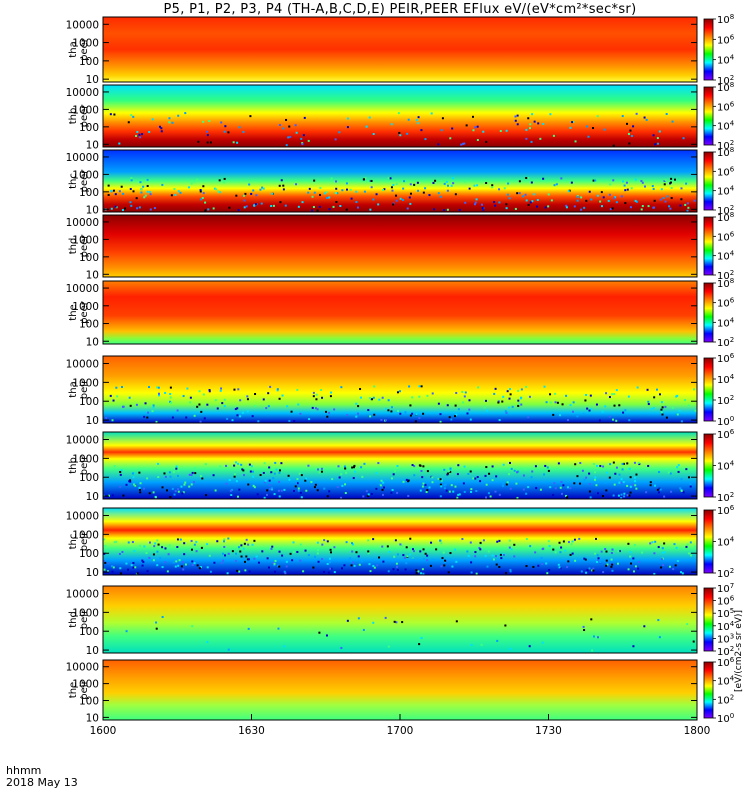  I want to click on colorbar-tick-label: 10⁷, so click(725, 588).